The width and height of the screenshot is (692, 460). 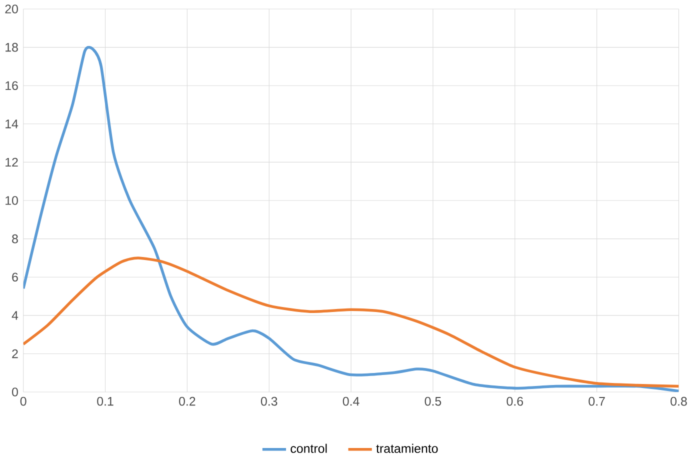 I want to click on y-tick-label: 8, so click(x=15, y=239).